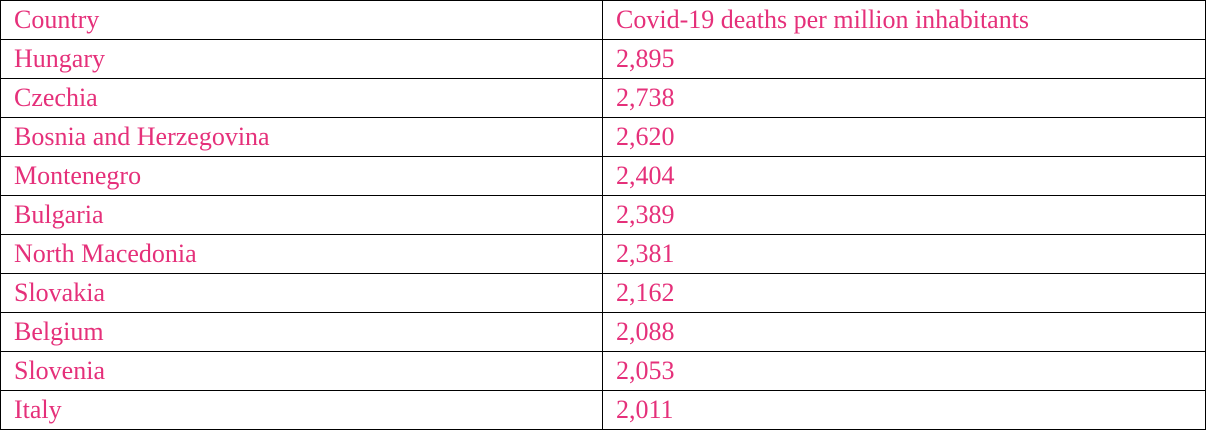 This screenshot has height=430, width=1206. I want to click on table-row: Bulgaria 2,389, so click(603, 215).